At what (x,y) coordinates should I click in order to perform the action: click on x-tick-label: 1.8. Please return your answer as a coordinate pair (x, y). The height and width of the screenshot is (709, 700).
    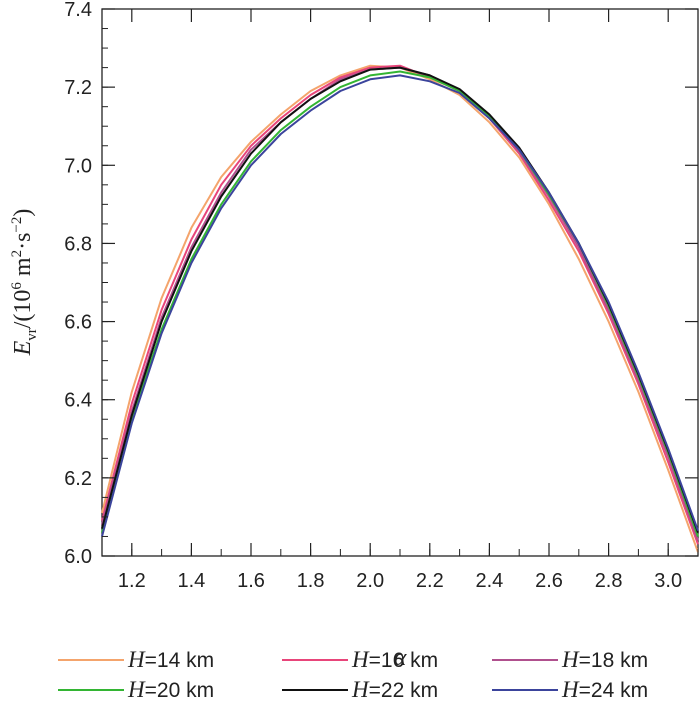
    Looking at the image, I should click on (311, 581).